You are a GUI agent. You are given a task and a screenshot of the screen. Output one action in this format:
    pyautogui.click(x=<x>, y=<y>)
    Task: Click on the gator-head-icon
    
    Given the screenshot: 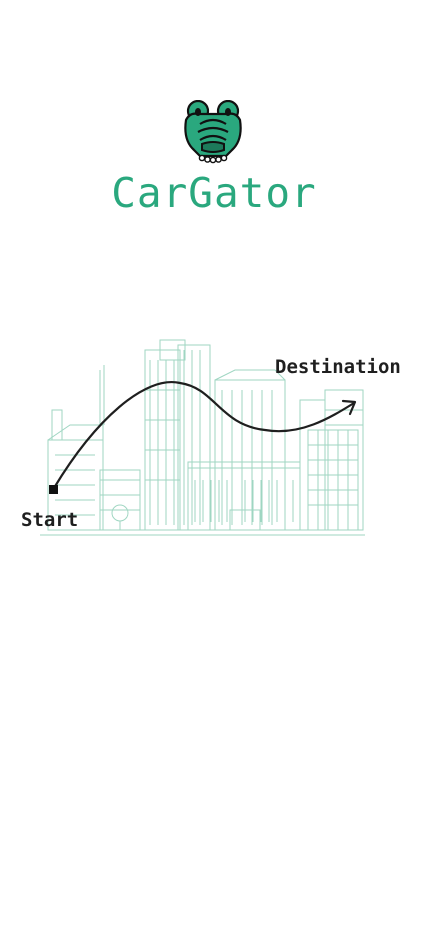 What is the action you would take?
    pyautogui.click(x=213, y=132)
    